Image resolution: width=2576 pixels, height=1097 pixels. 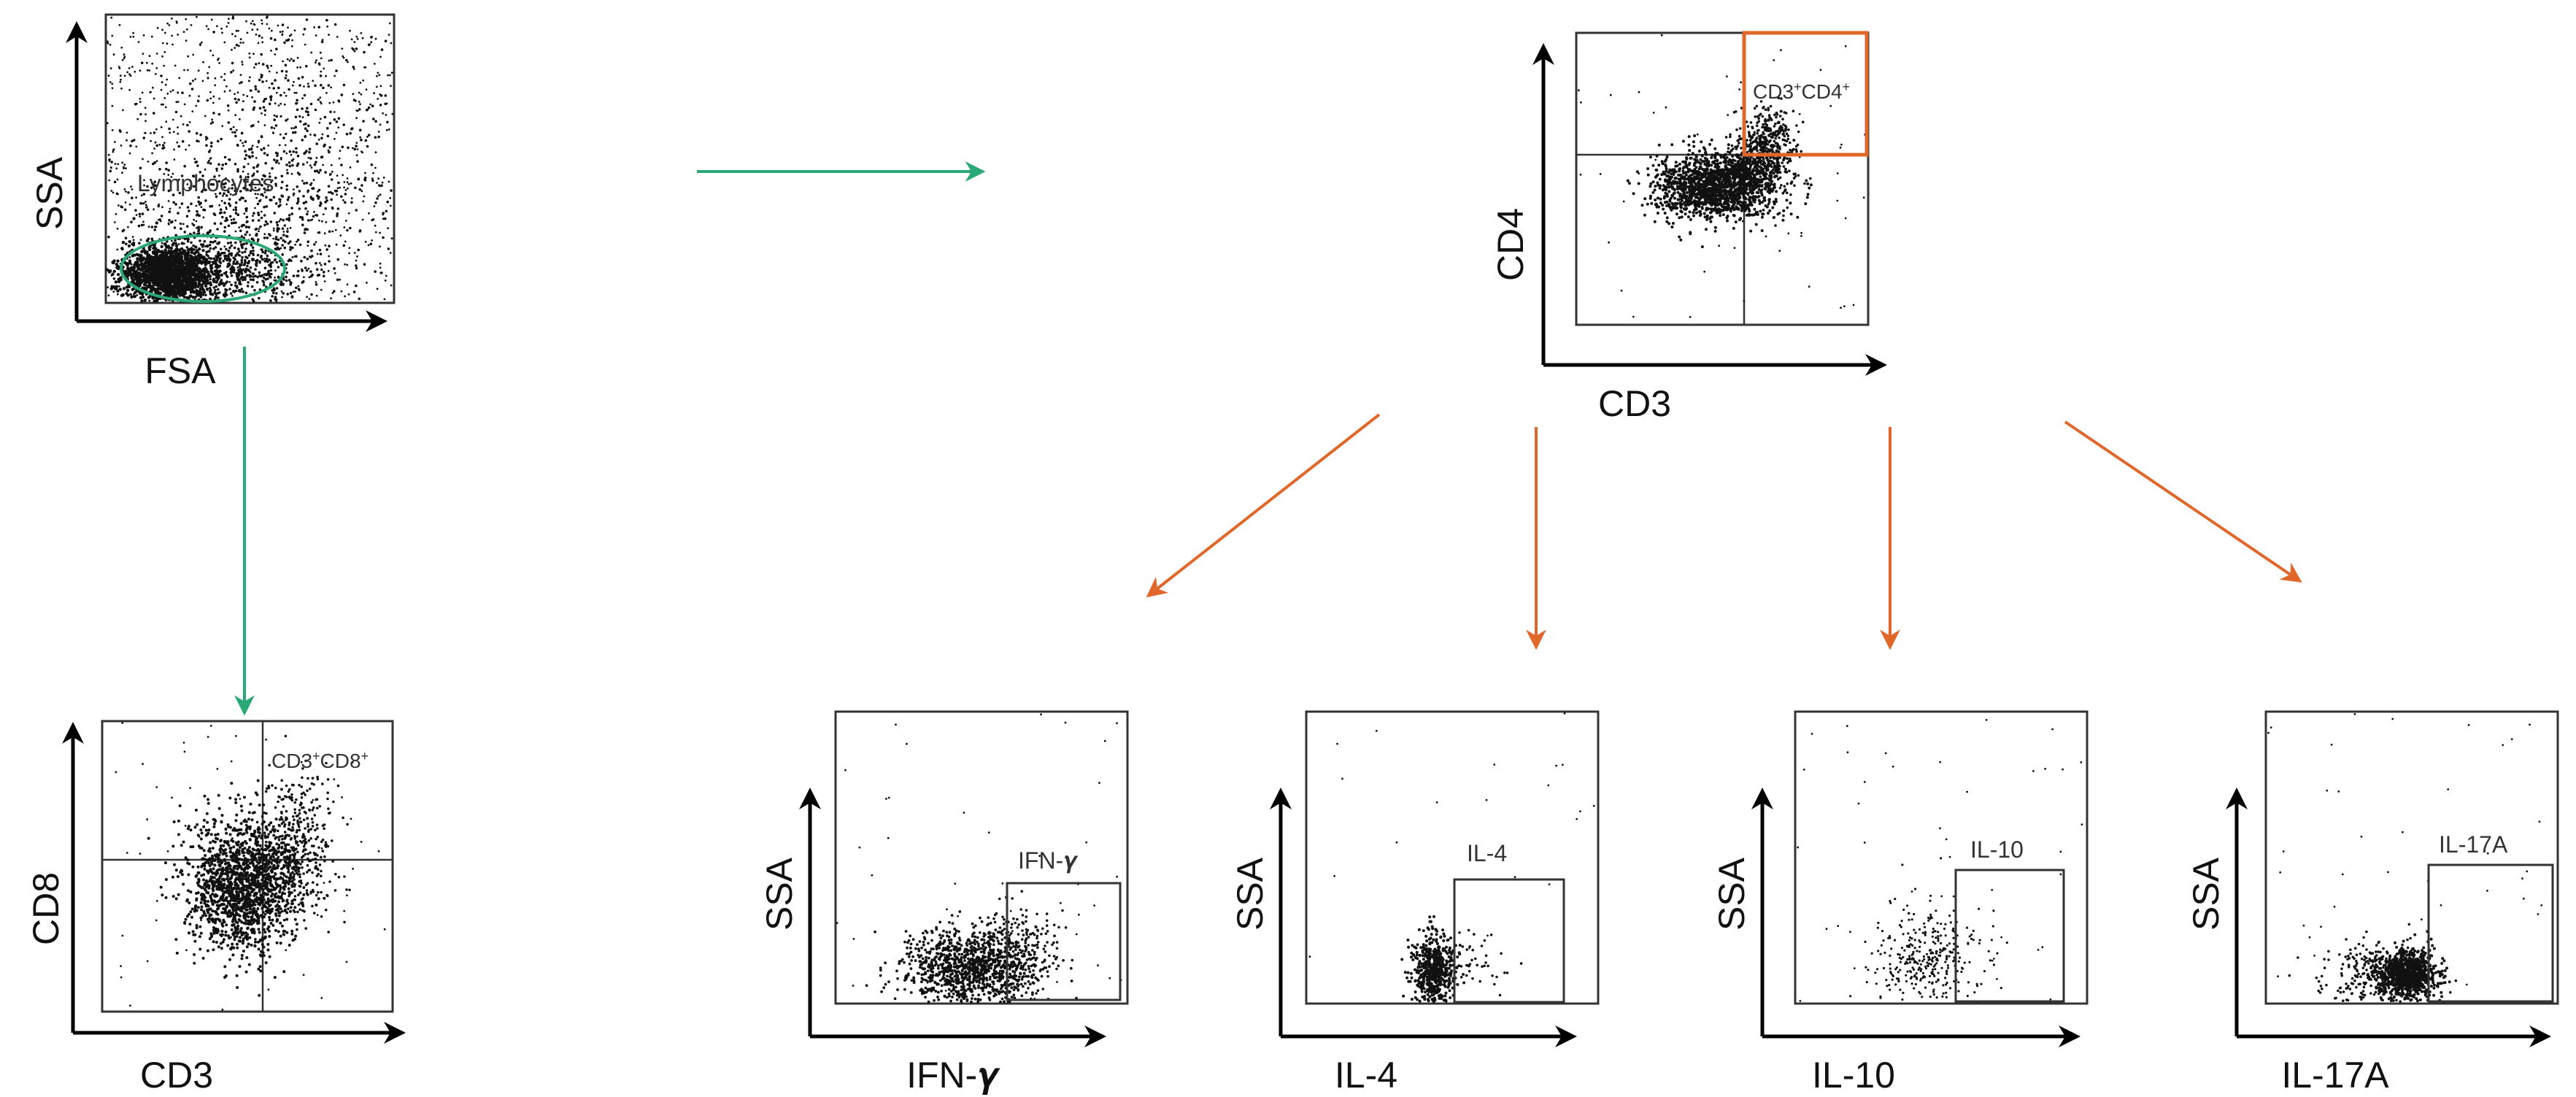 What do you see at coordinates (180, 370) in the screenshot?
I see `x-axis-label: FSA` at bounding box center [180, 370].